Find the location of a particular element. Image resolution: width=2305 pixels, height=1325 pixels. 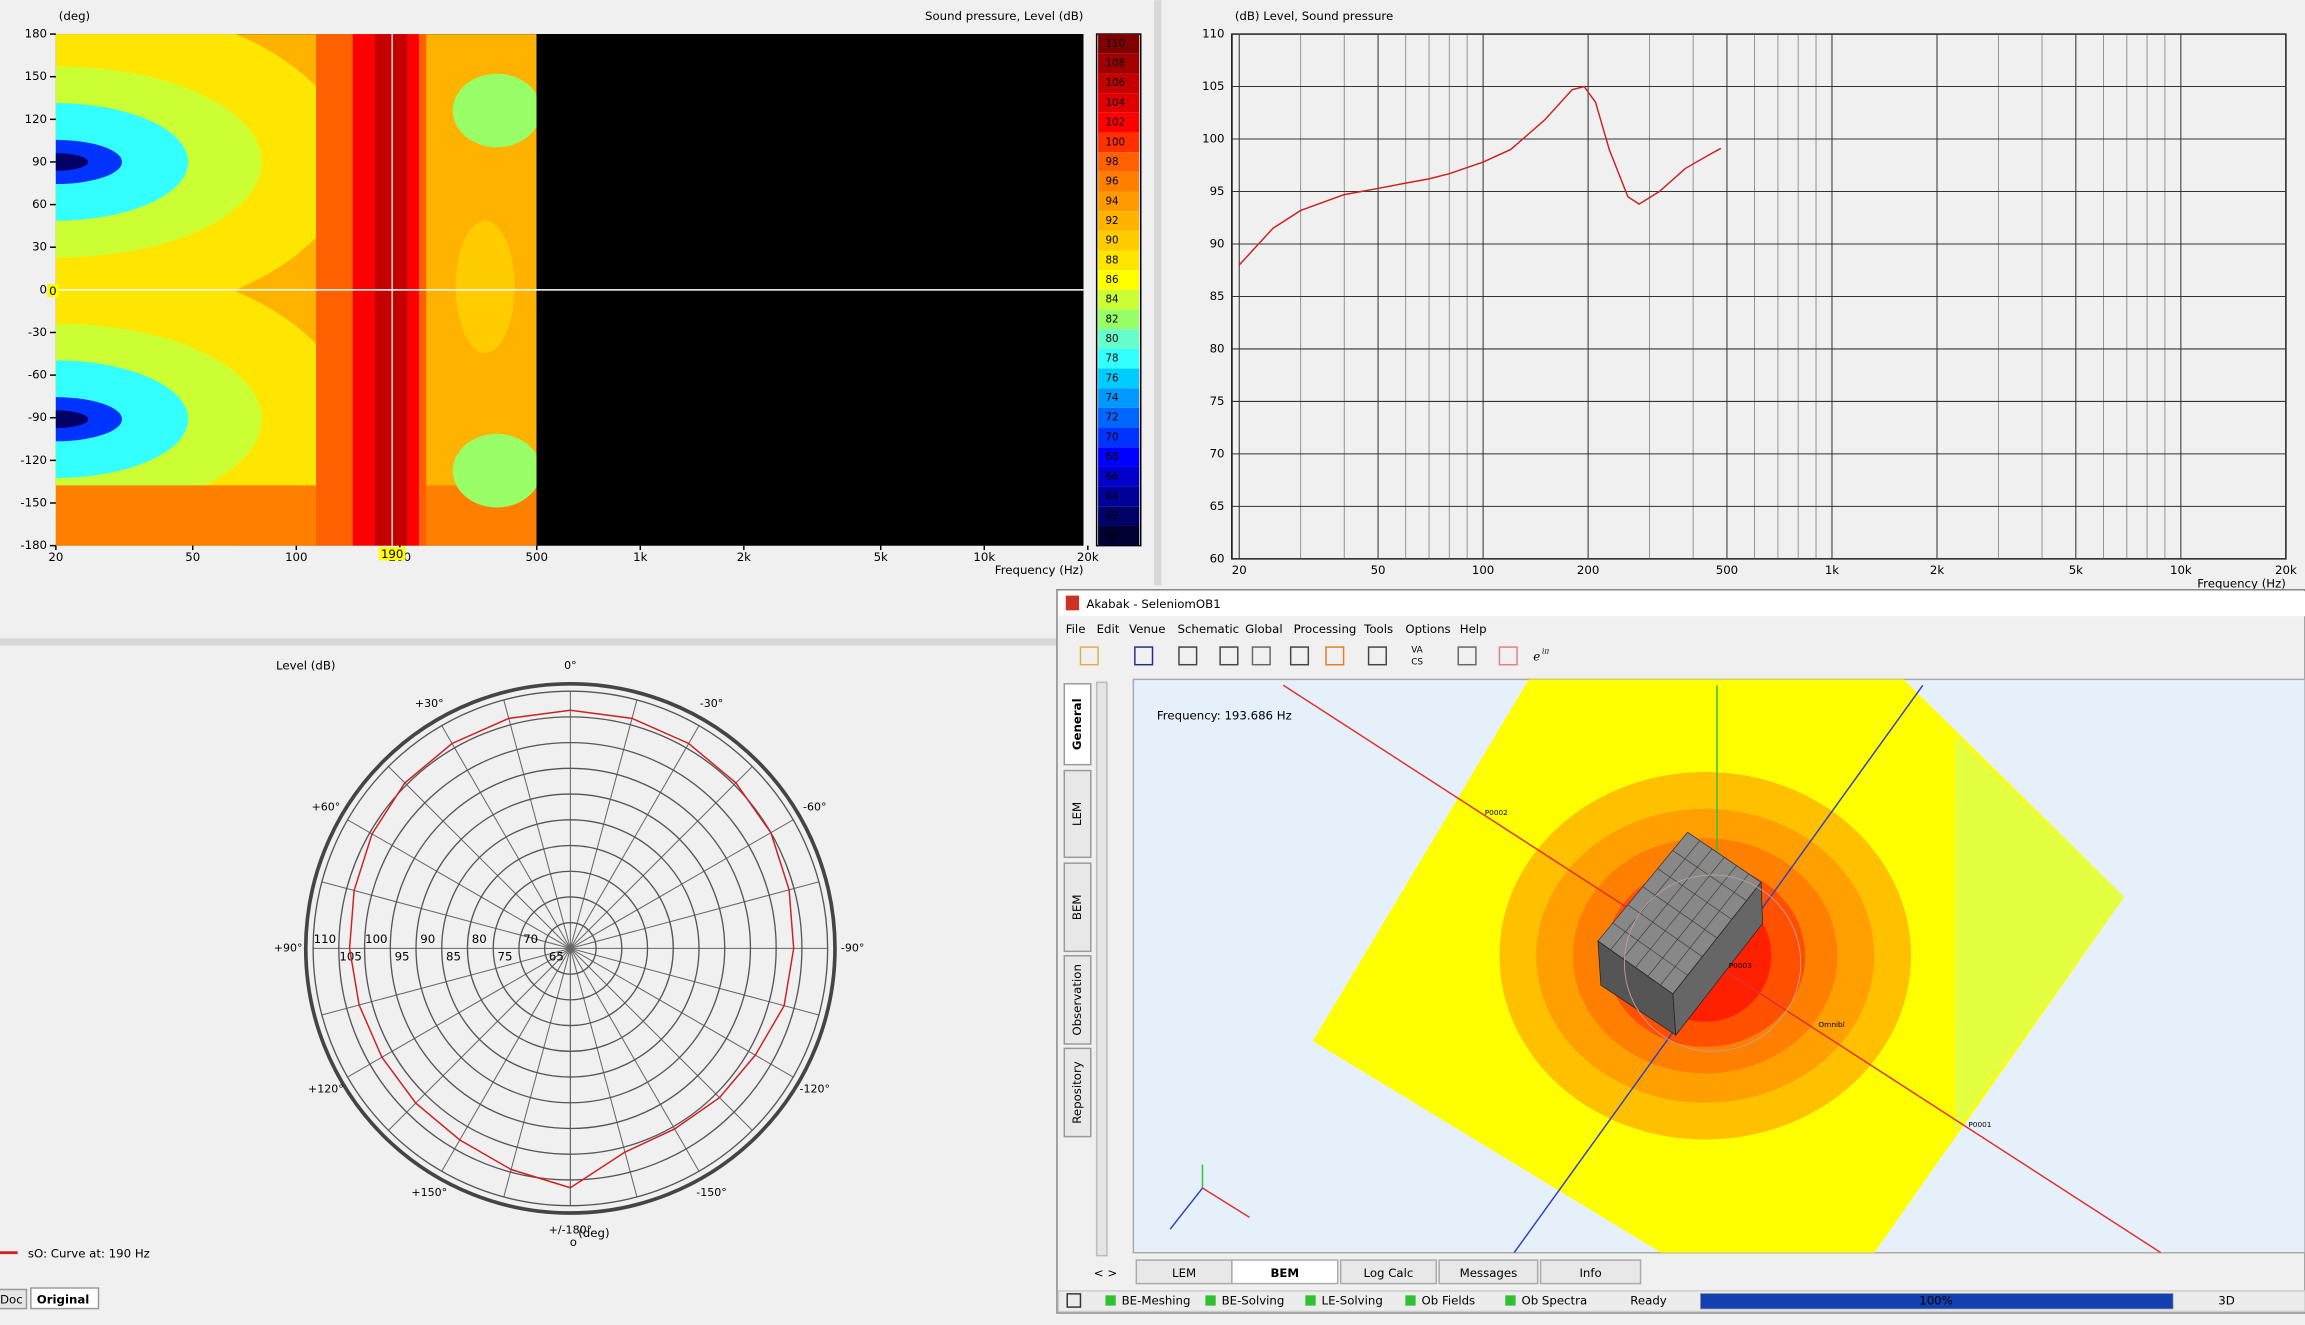

side-tab-label: Repository is located at coordinates (1077, 1092).